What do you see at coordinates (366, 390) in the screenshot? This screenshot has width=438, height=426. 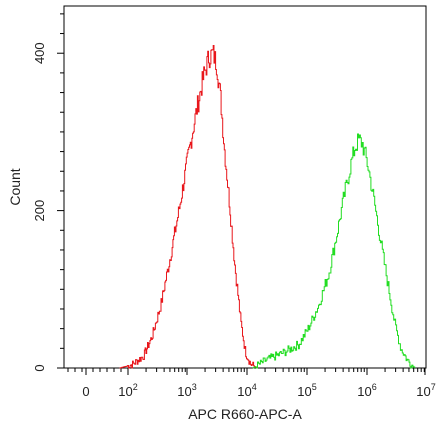 I see `x-tick-label: 10⁶` at bounding box center [366, 390].